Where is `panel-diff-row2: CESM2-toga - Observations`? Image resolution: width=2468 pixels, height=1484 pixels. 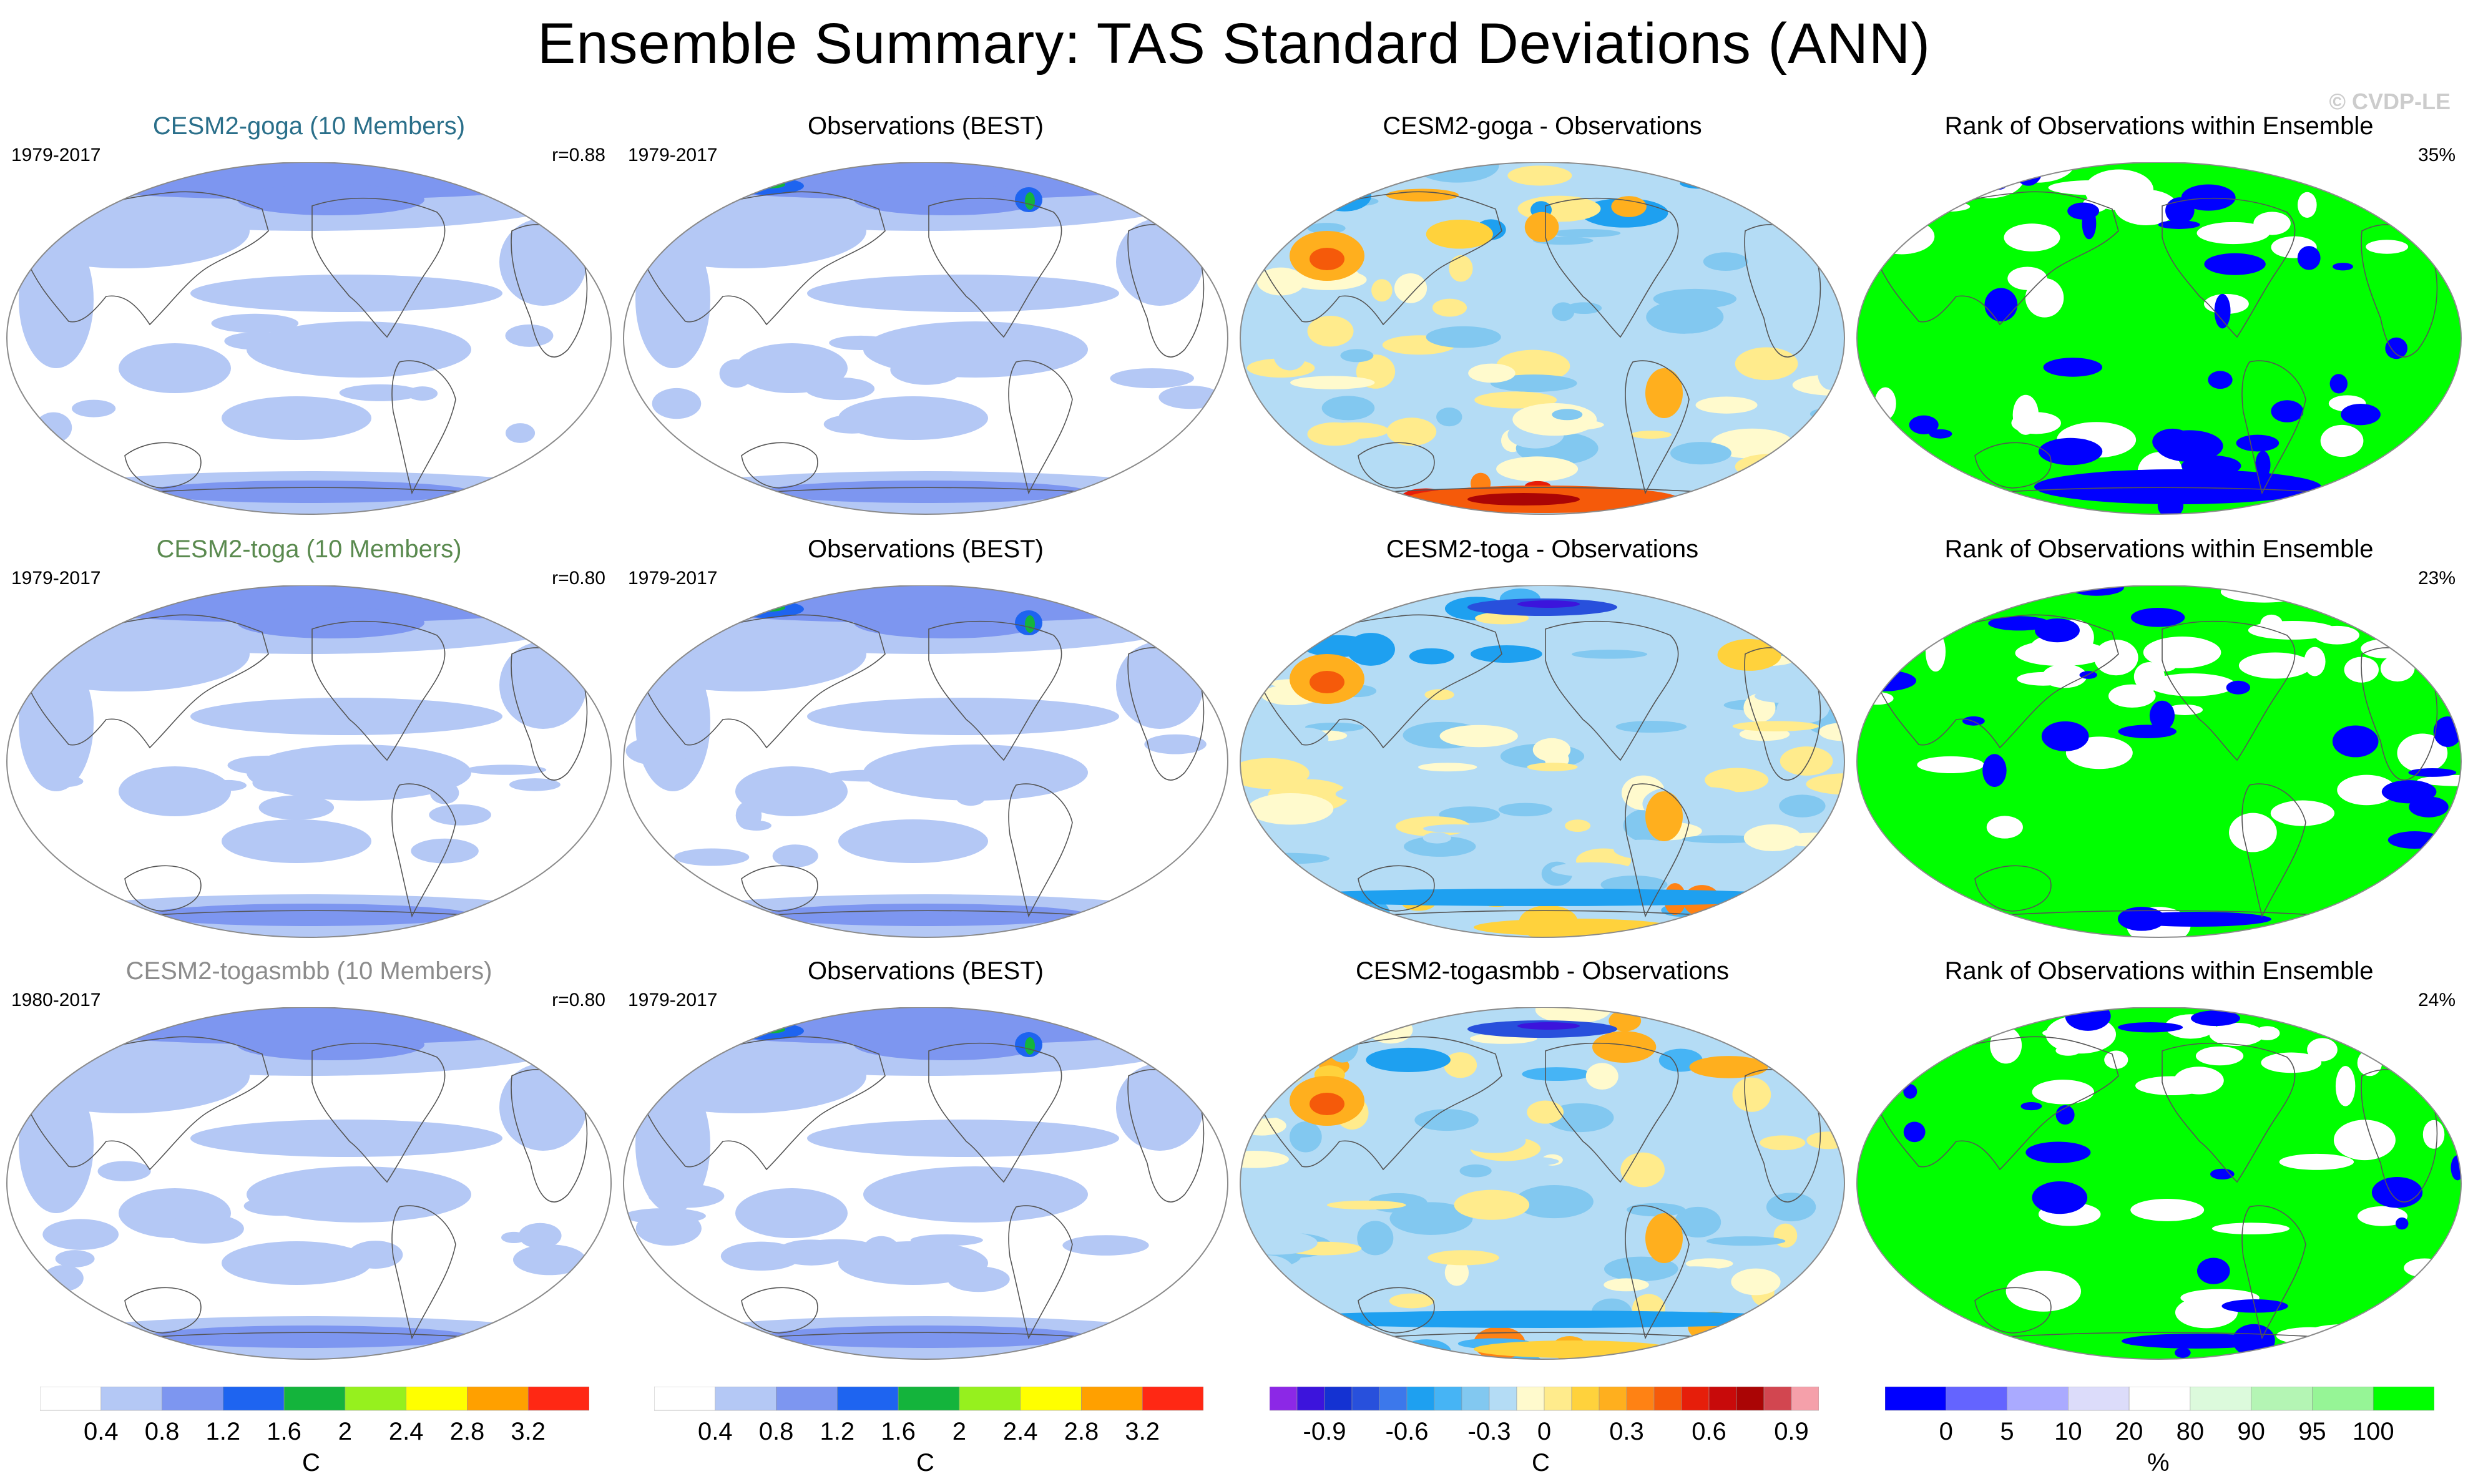
panel-diff-row2: CESM2-toga - Observations is located at coordinates (1542, 735).